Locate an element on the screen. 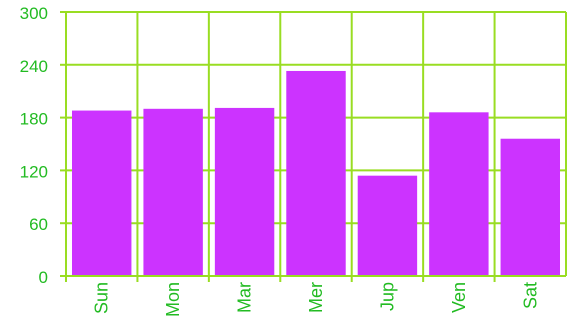  bar-mer is located at coordinates (316, 173).